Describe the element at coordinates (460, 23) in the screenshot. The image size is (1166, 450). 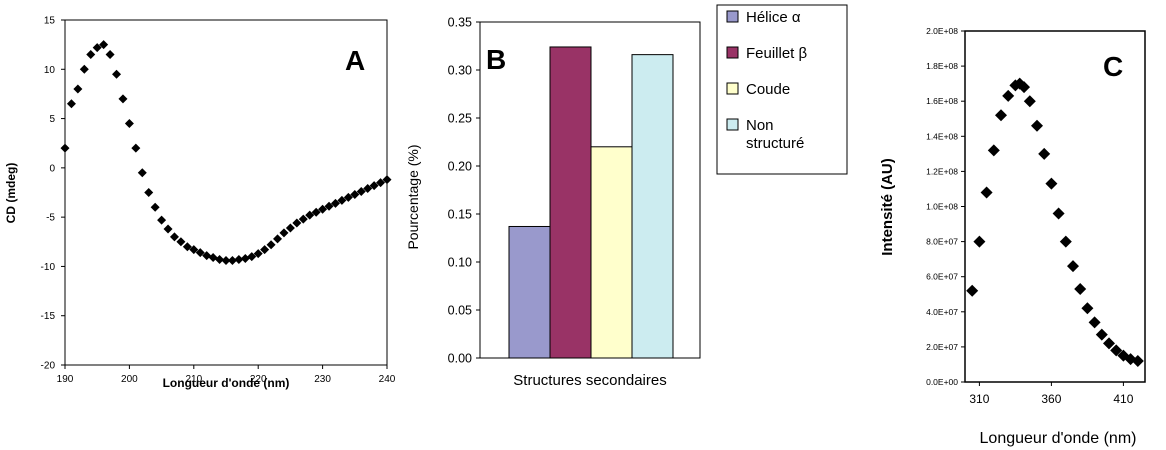
I see `panel-b-y-tick-label: 0.35` at that location.